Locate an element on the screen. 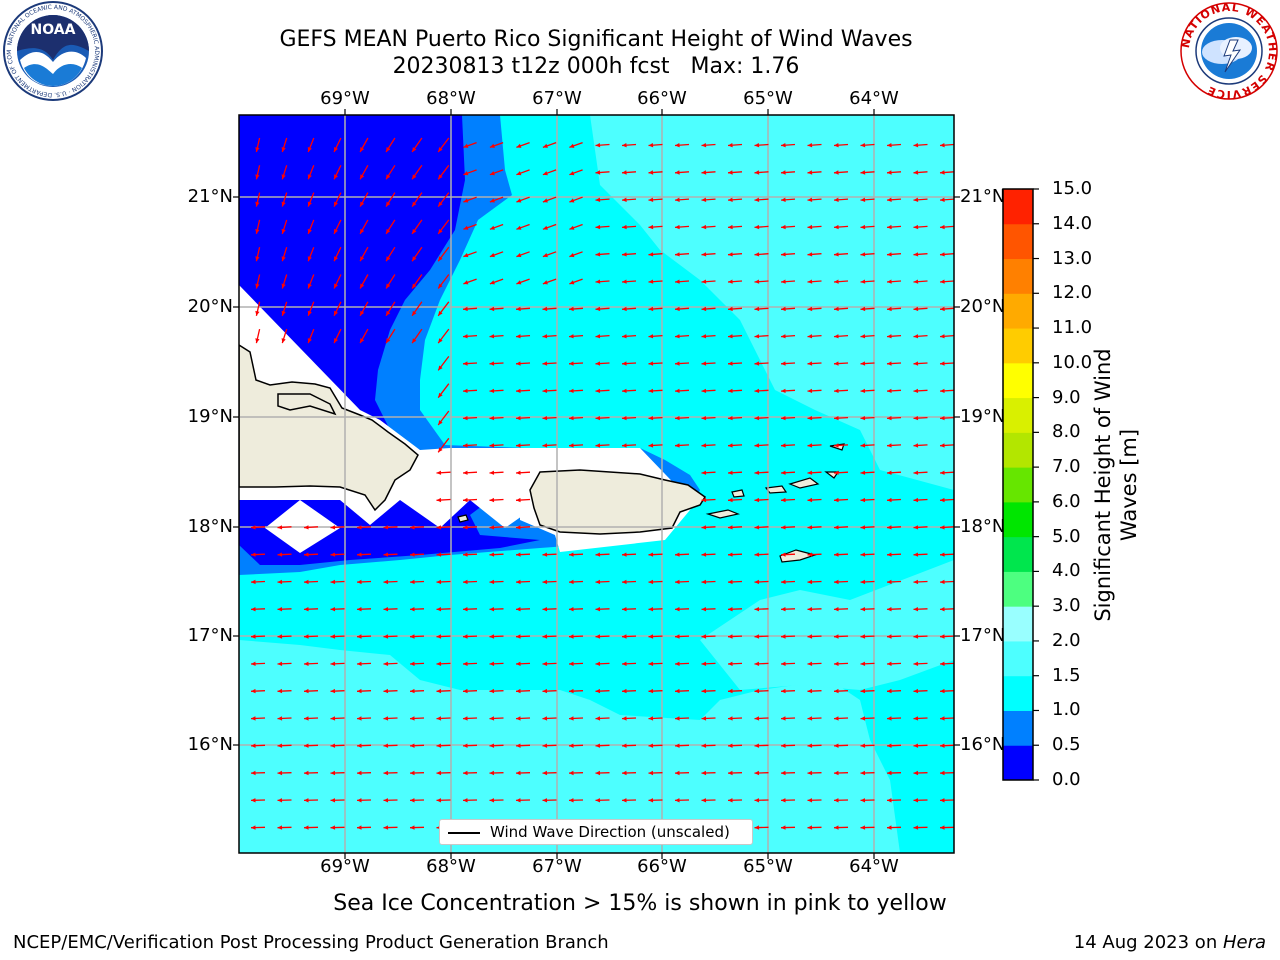 The width and height of the screenshot is (1280, 960). colorbar-tick-label: 10.0 is located at coordinates (1072, 362).